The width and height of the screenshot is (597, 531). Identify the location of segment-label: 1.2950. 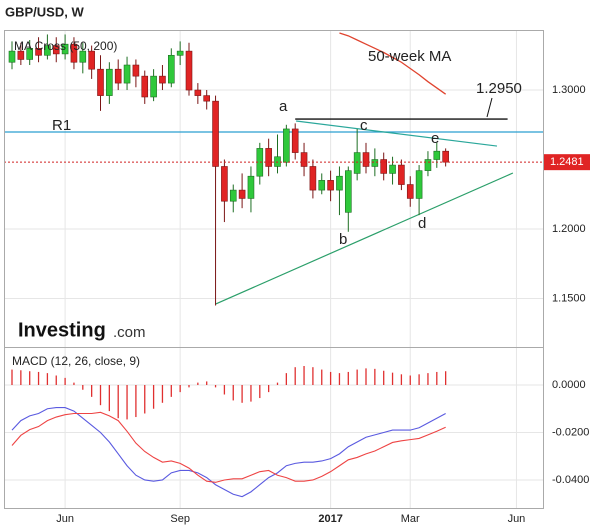
(499, 88).